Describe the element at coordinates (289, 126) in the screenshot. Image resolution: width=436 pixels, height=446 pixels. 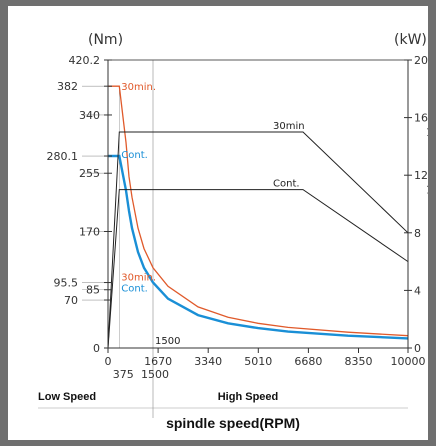
I see `series-label-power-30min: 30min` at that location.